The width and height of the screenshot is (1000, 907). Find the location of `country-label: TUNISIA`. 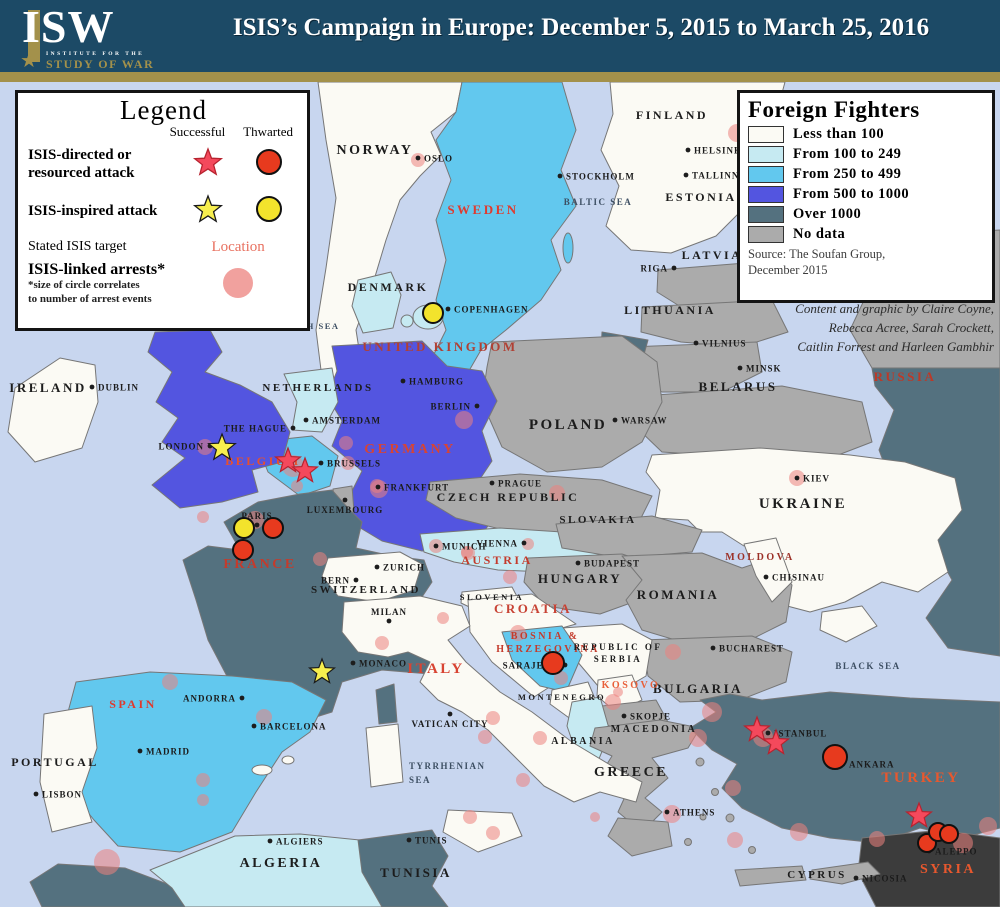

country-label: TUNISIA is located at coordinates (416, 872).